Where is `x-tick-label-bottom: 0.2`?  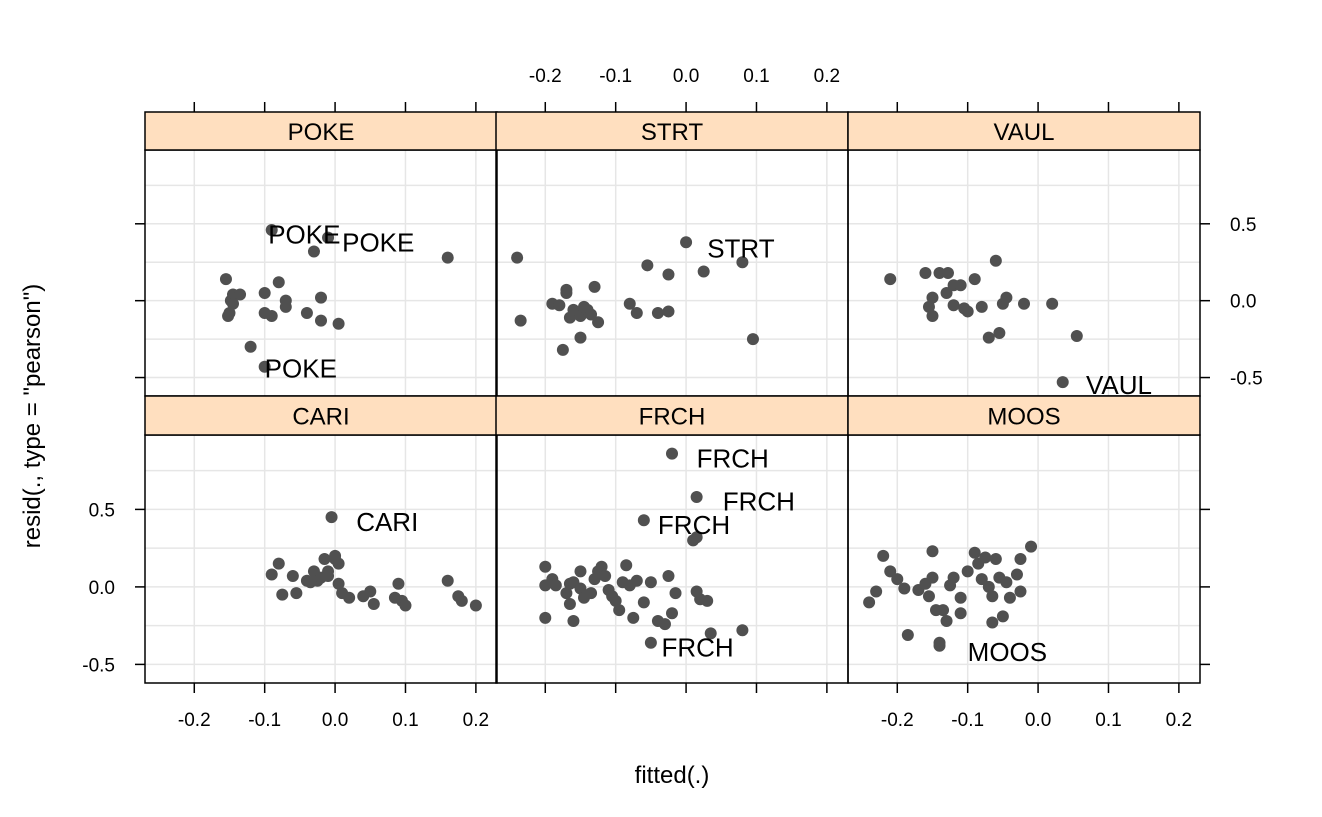
x-tick-label-bottom: 0.2 is located at coordinates (476, 720).